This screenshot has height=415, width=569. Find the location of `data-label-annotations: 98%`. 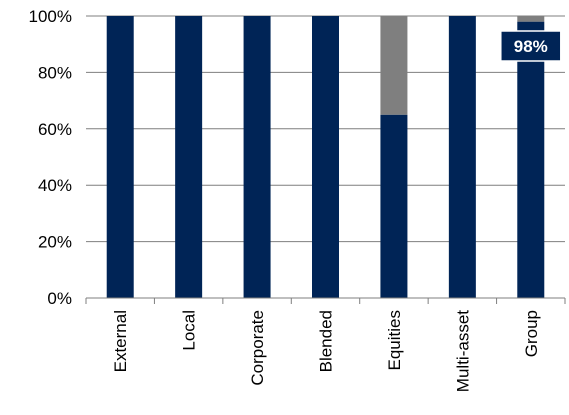

data-label-annotations: 98% is located at coordinates (531, 46).